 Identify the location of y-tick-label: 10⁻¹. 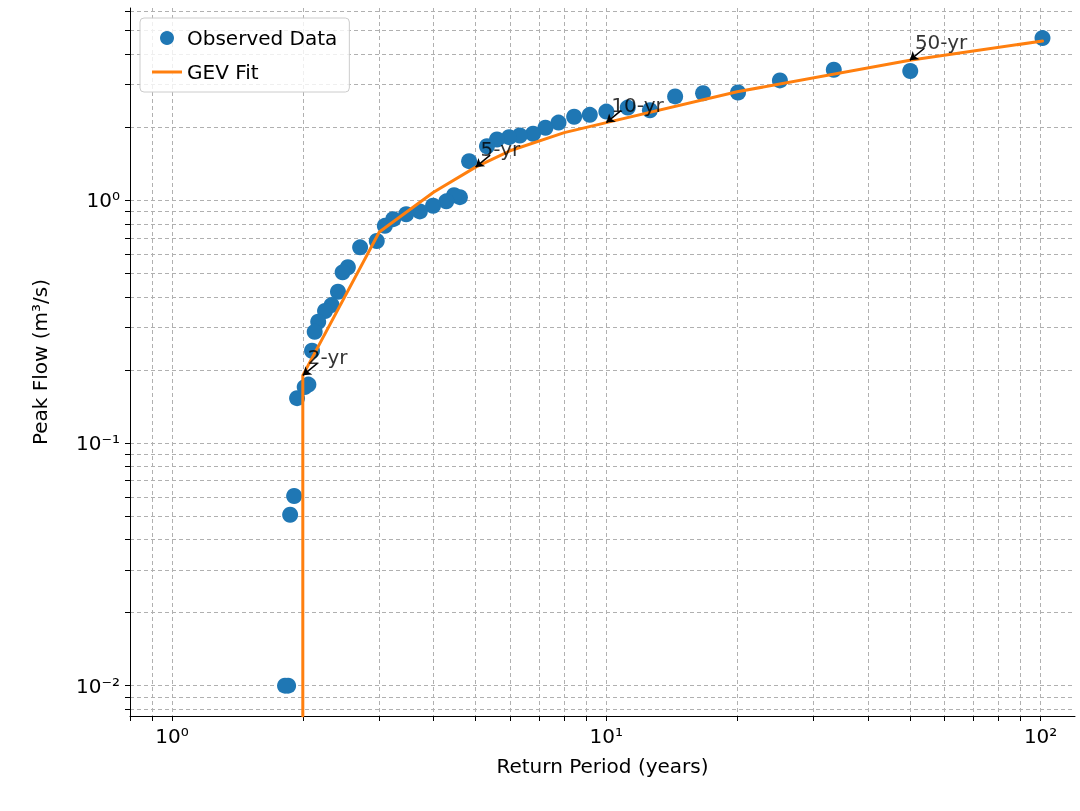
(97, 442).